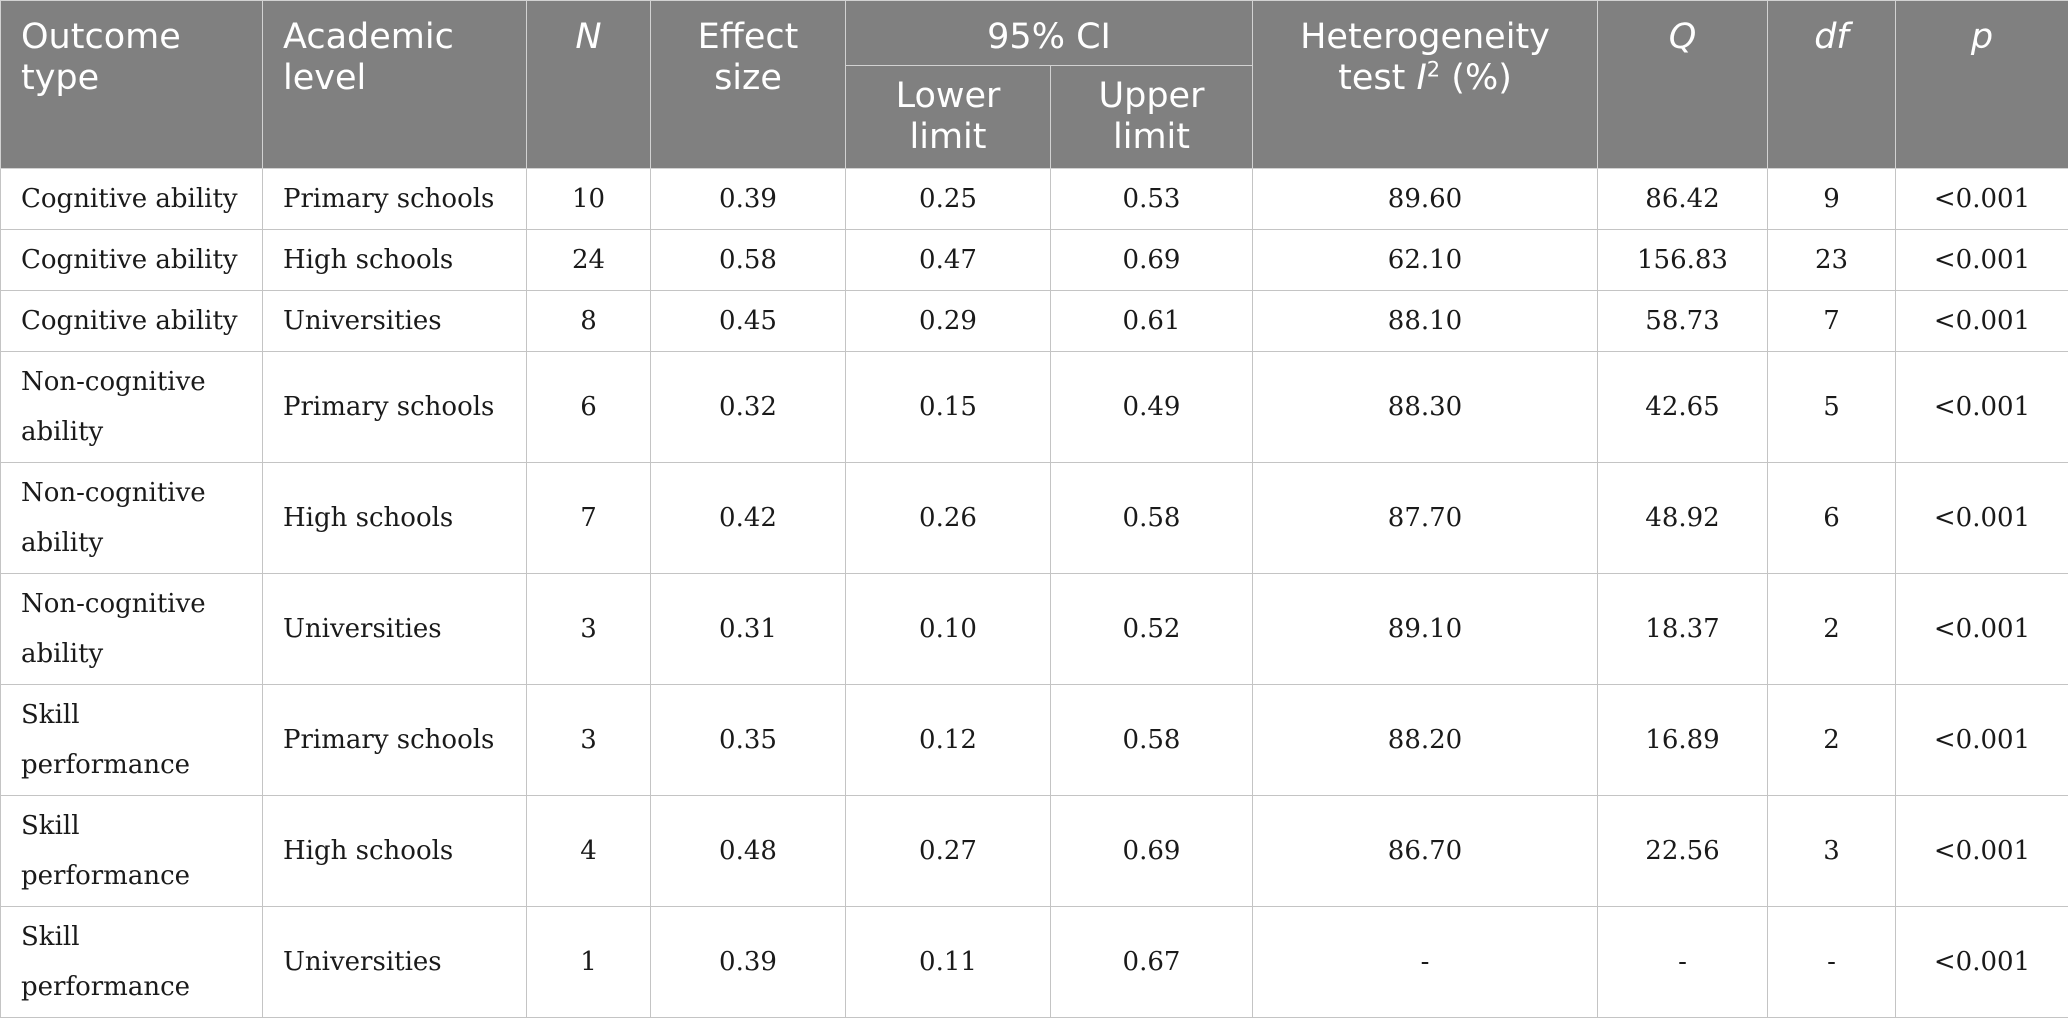  What do you see at coordinates (1152, 321) in the screenshot?
I see `cell-upper-limit: 0.61` at bounding box center [1152, 321].